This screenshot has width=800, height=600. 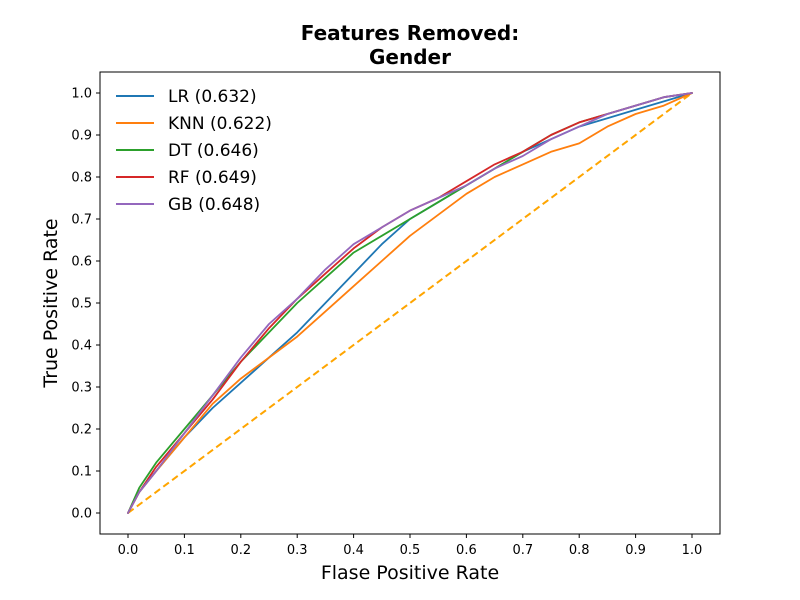 I want to click on y-tick-label: 0.8, so click(x=81, y=178).